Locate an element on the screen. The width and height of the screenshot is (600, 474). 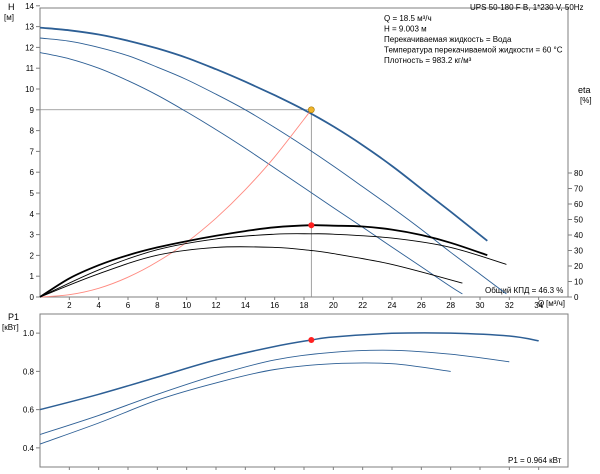
flow-tick-label: 16 is located at coordinates (274, 305).